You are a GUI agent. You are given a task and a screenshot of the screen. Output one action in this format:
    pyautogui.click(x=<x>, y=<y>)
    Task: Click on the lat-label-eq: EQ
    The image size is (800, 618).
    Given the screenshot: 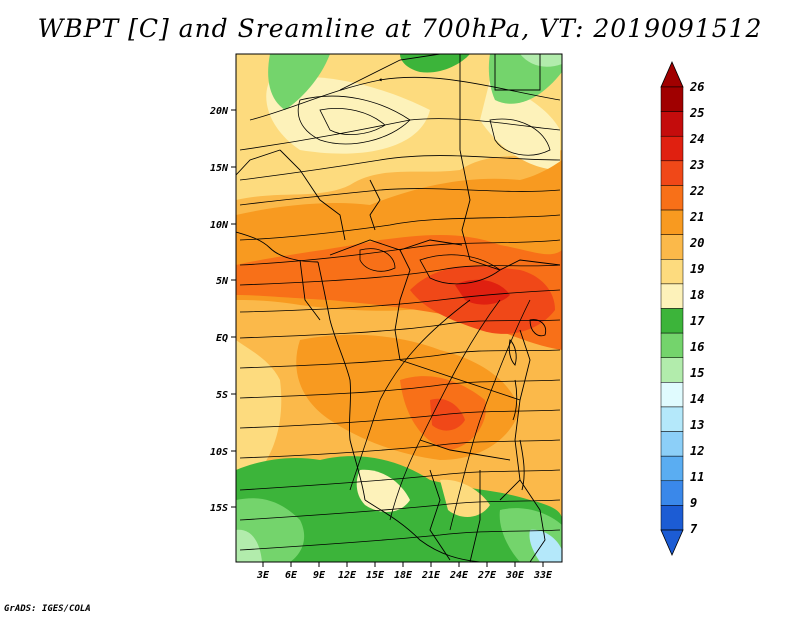 What is the action you would take?
    pyautogui.click(x=222, y=338)
    